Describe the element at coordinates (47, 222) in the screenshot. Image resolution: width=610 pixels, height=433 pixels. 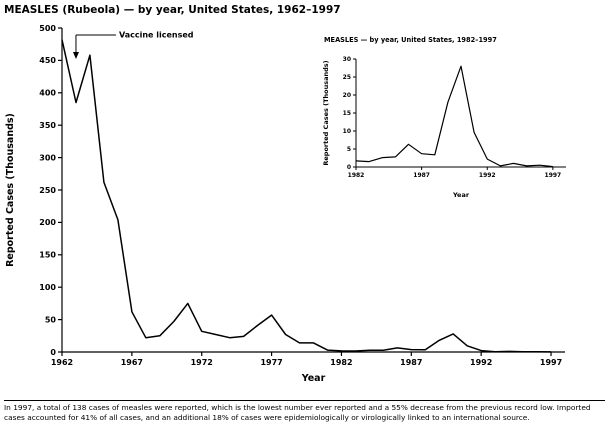
I see `y-tick-label: 200` at that location.